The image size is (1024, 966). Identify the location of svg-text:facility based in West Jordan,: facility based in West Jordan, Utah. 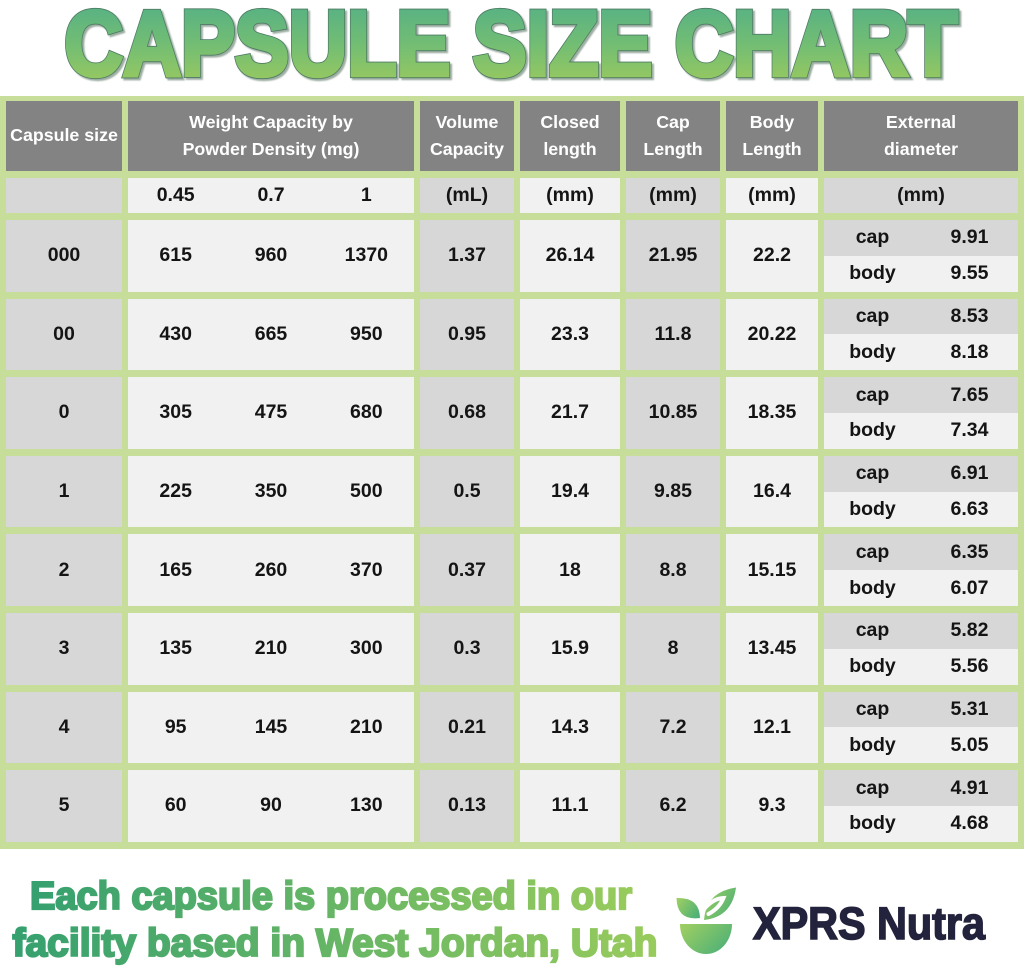
(335, 943).